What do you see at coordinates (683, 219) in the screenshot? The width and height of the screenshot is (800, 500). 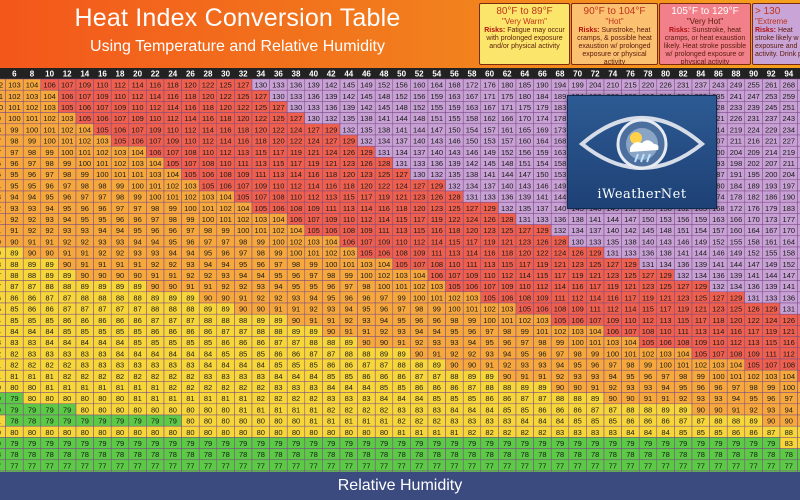 I see `table-cell-value: 156` at bounding box center [683, 219].